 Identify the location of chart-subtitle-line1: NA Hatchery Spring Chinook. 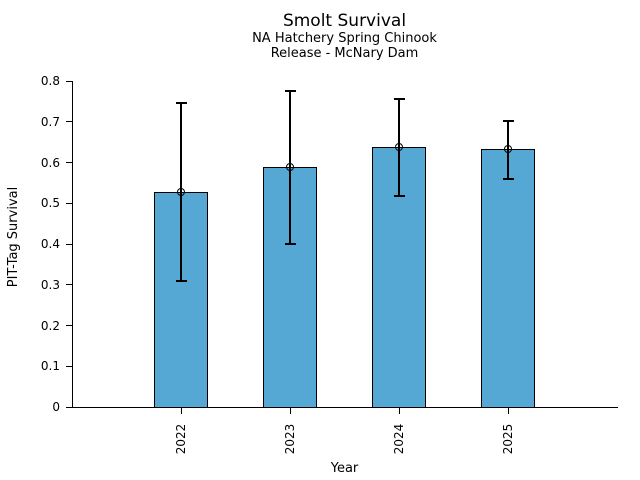
(344, 38).